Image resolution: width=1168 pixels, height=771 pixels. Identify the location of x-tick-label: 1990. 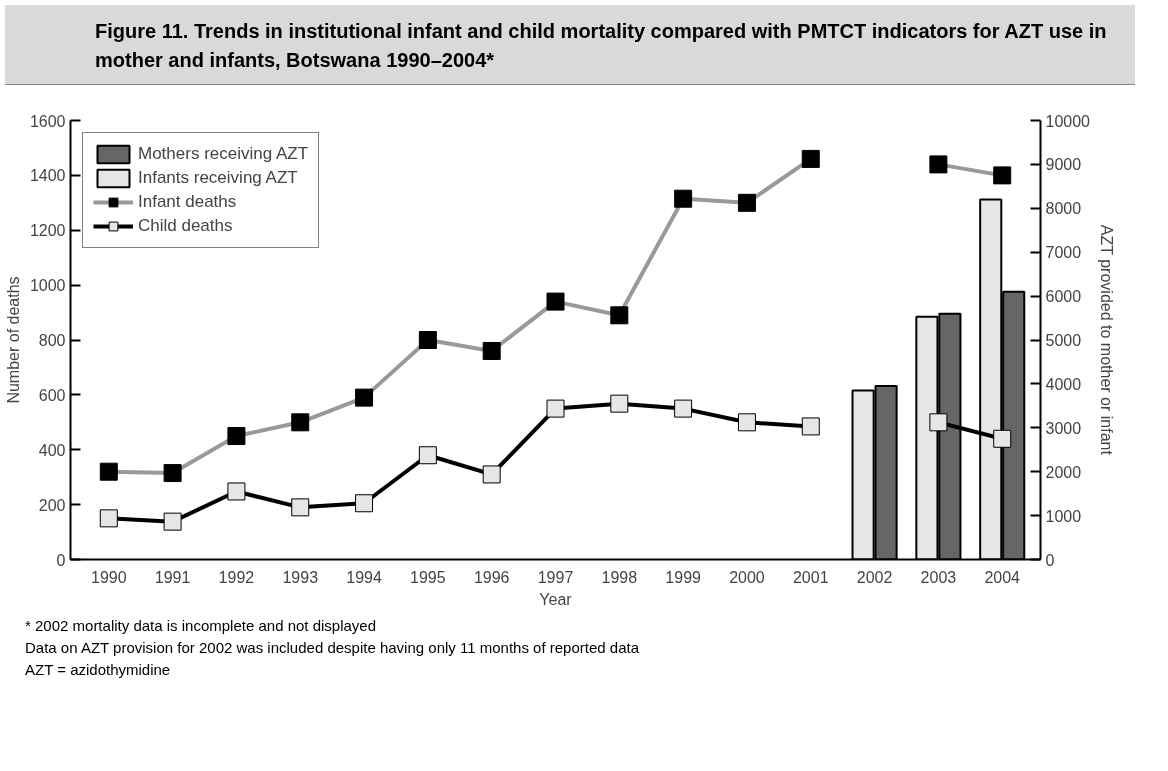
(108, 577).